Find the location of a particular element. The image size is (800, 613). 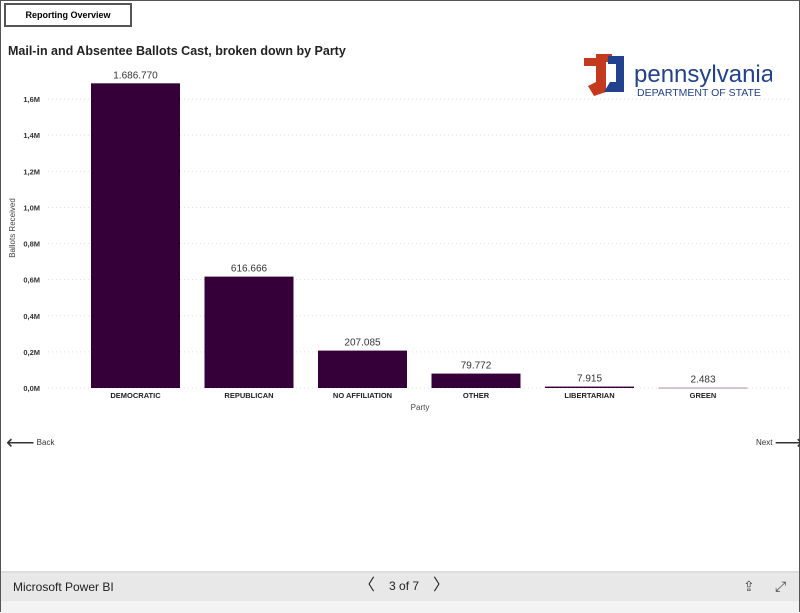

bottom-strip is located at coordinates (400, 607).